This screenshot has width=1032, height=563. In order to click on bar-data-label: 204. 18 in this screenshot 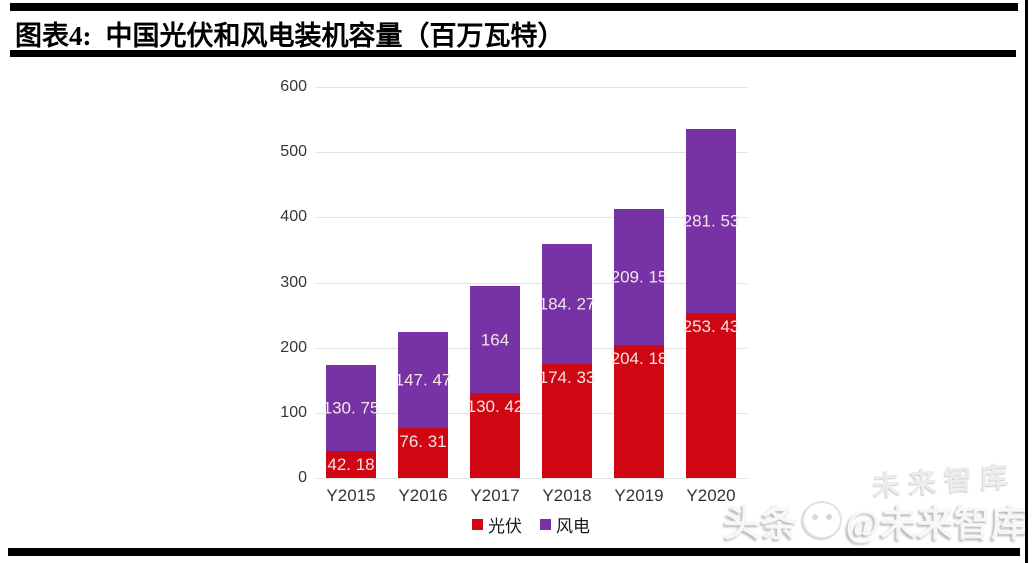, I will do `click(639, 358)`.